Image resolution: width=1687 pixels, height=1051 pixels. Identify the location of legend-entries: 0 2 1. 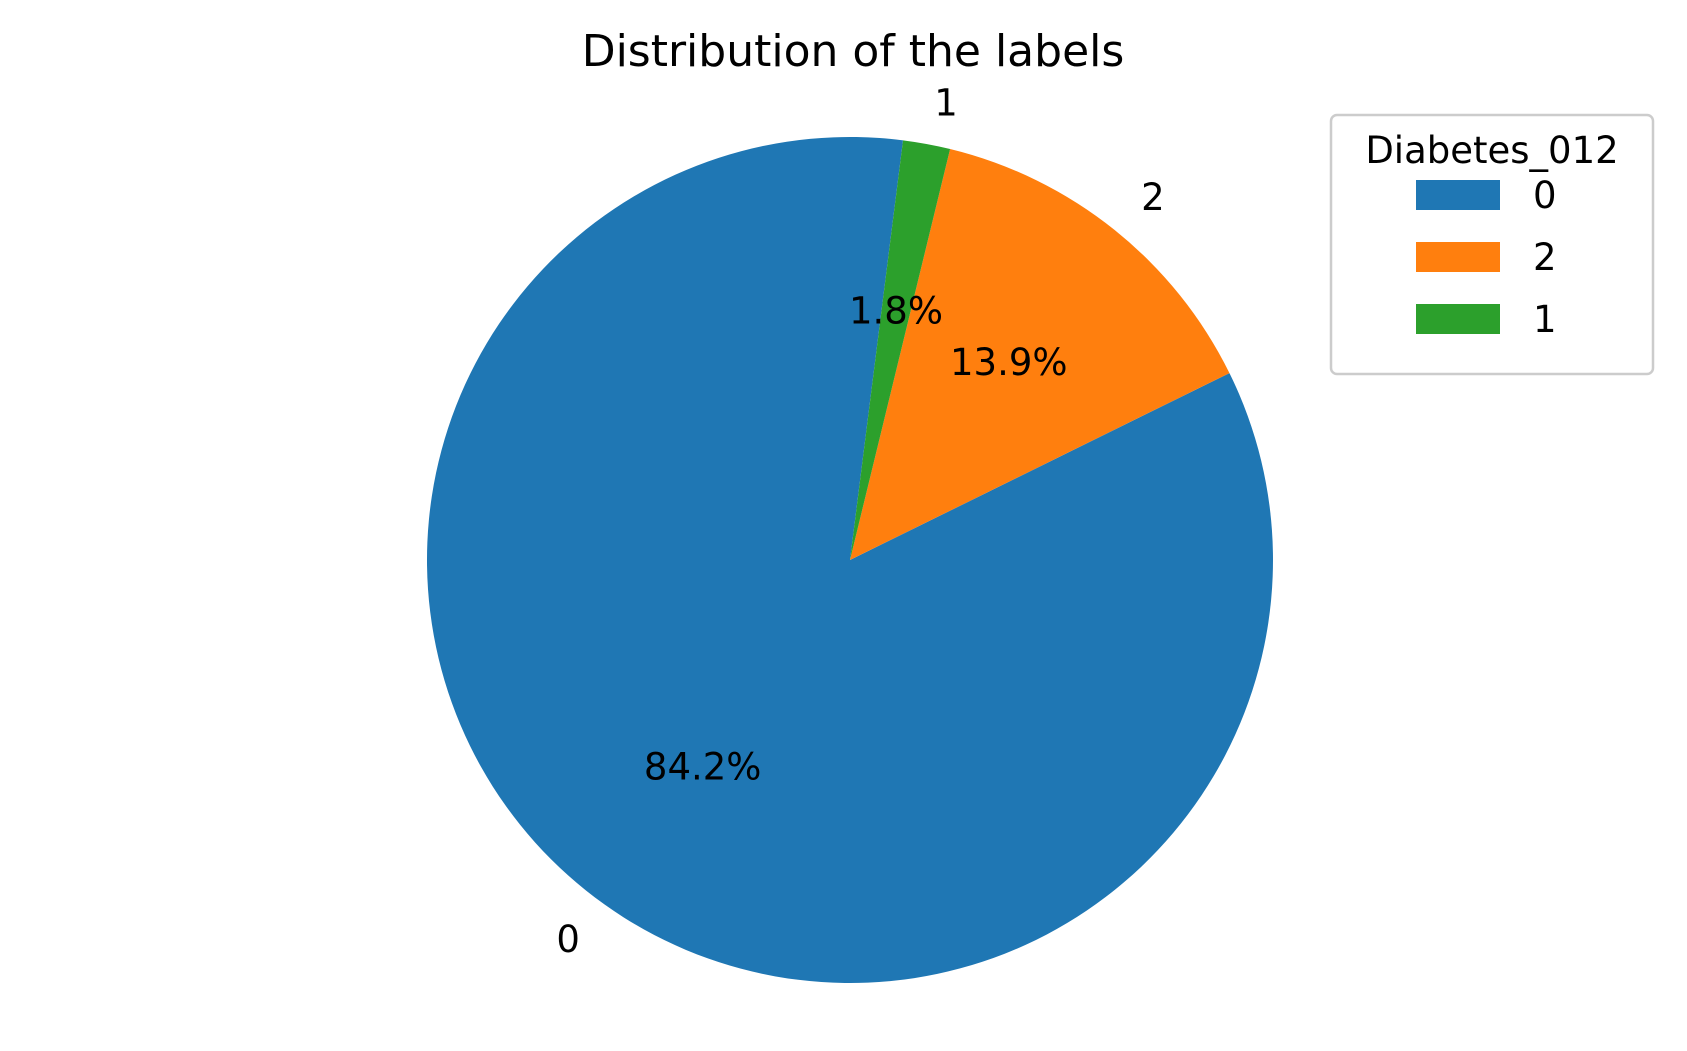
(1486, 257).